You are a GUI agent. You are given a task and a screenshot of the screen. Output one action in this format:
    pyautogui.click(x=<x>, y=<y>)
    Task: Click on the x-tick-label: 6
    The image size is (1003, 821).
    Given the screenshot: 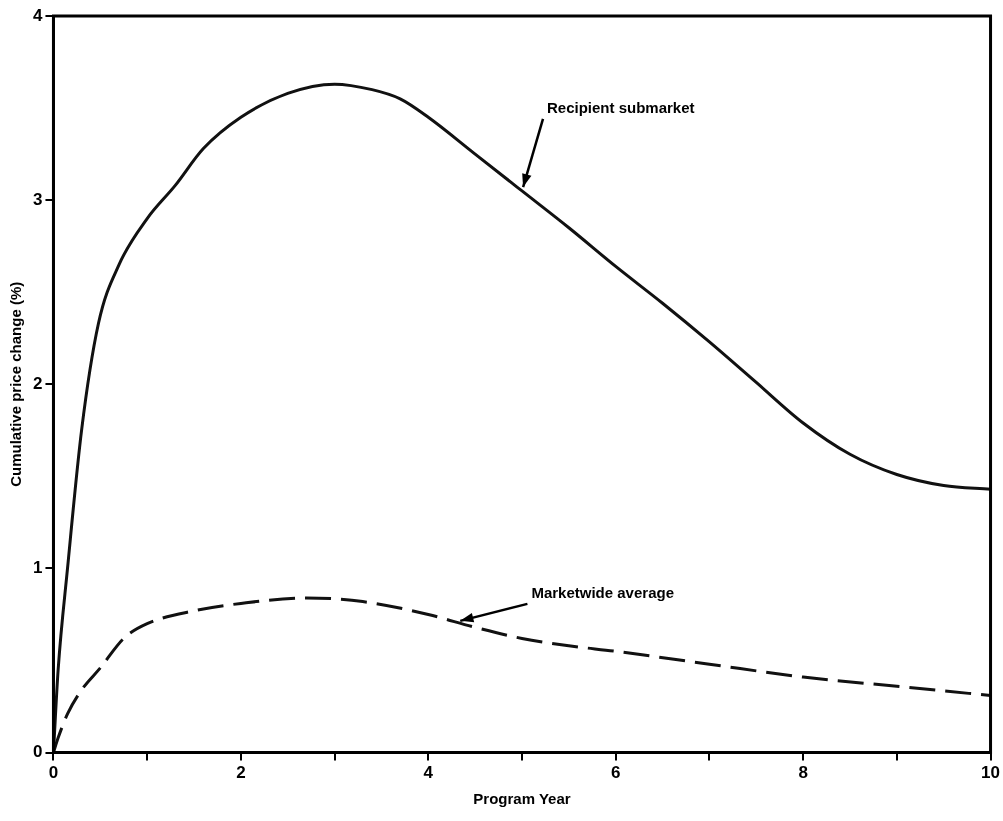 What is the action you would take?
    pyautogui.click(x=615, y=773)
    